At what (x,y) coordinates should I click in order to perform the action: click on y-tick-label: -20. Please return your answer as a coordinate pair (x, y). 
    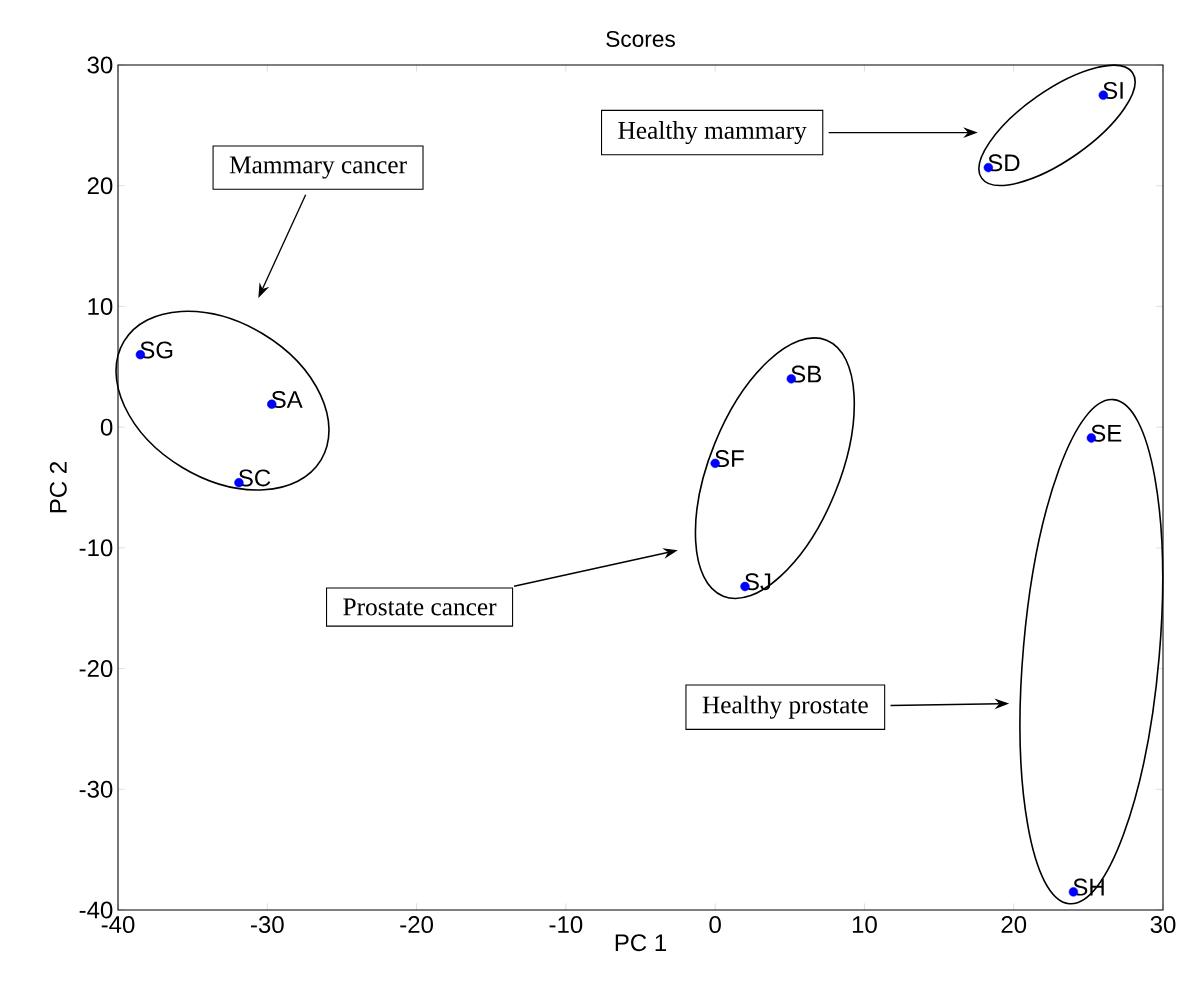
    Looking at the image, I should click on (96, 669).